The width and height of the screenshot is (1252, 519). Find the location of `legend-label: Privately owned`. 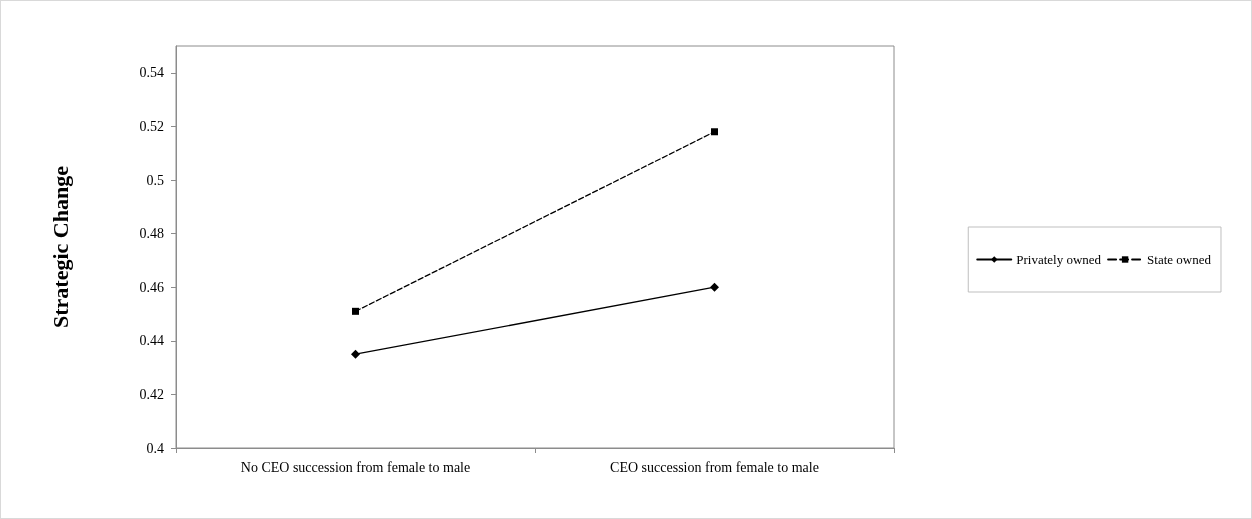

legend-label: Privately owned is located at coordinates (1059, 259).